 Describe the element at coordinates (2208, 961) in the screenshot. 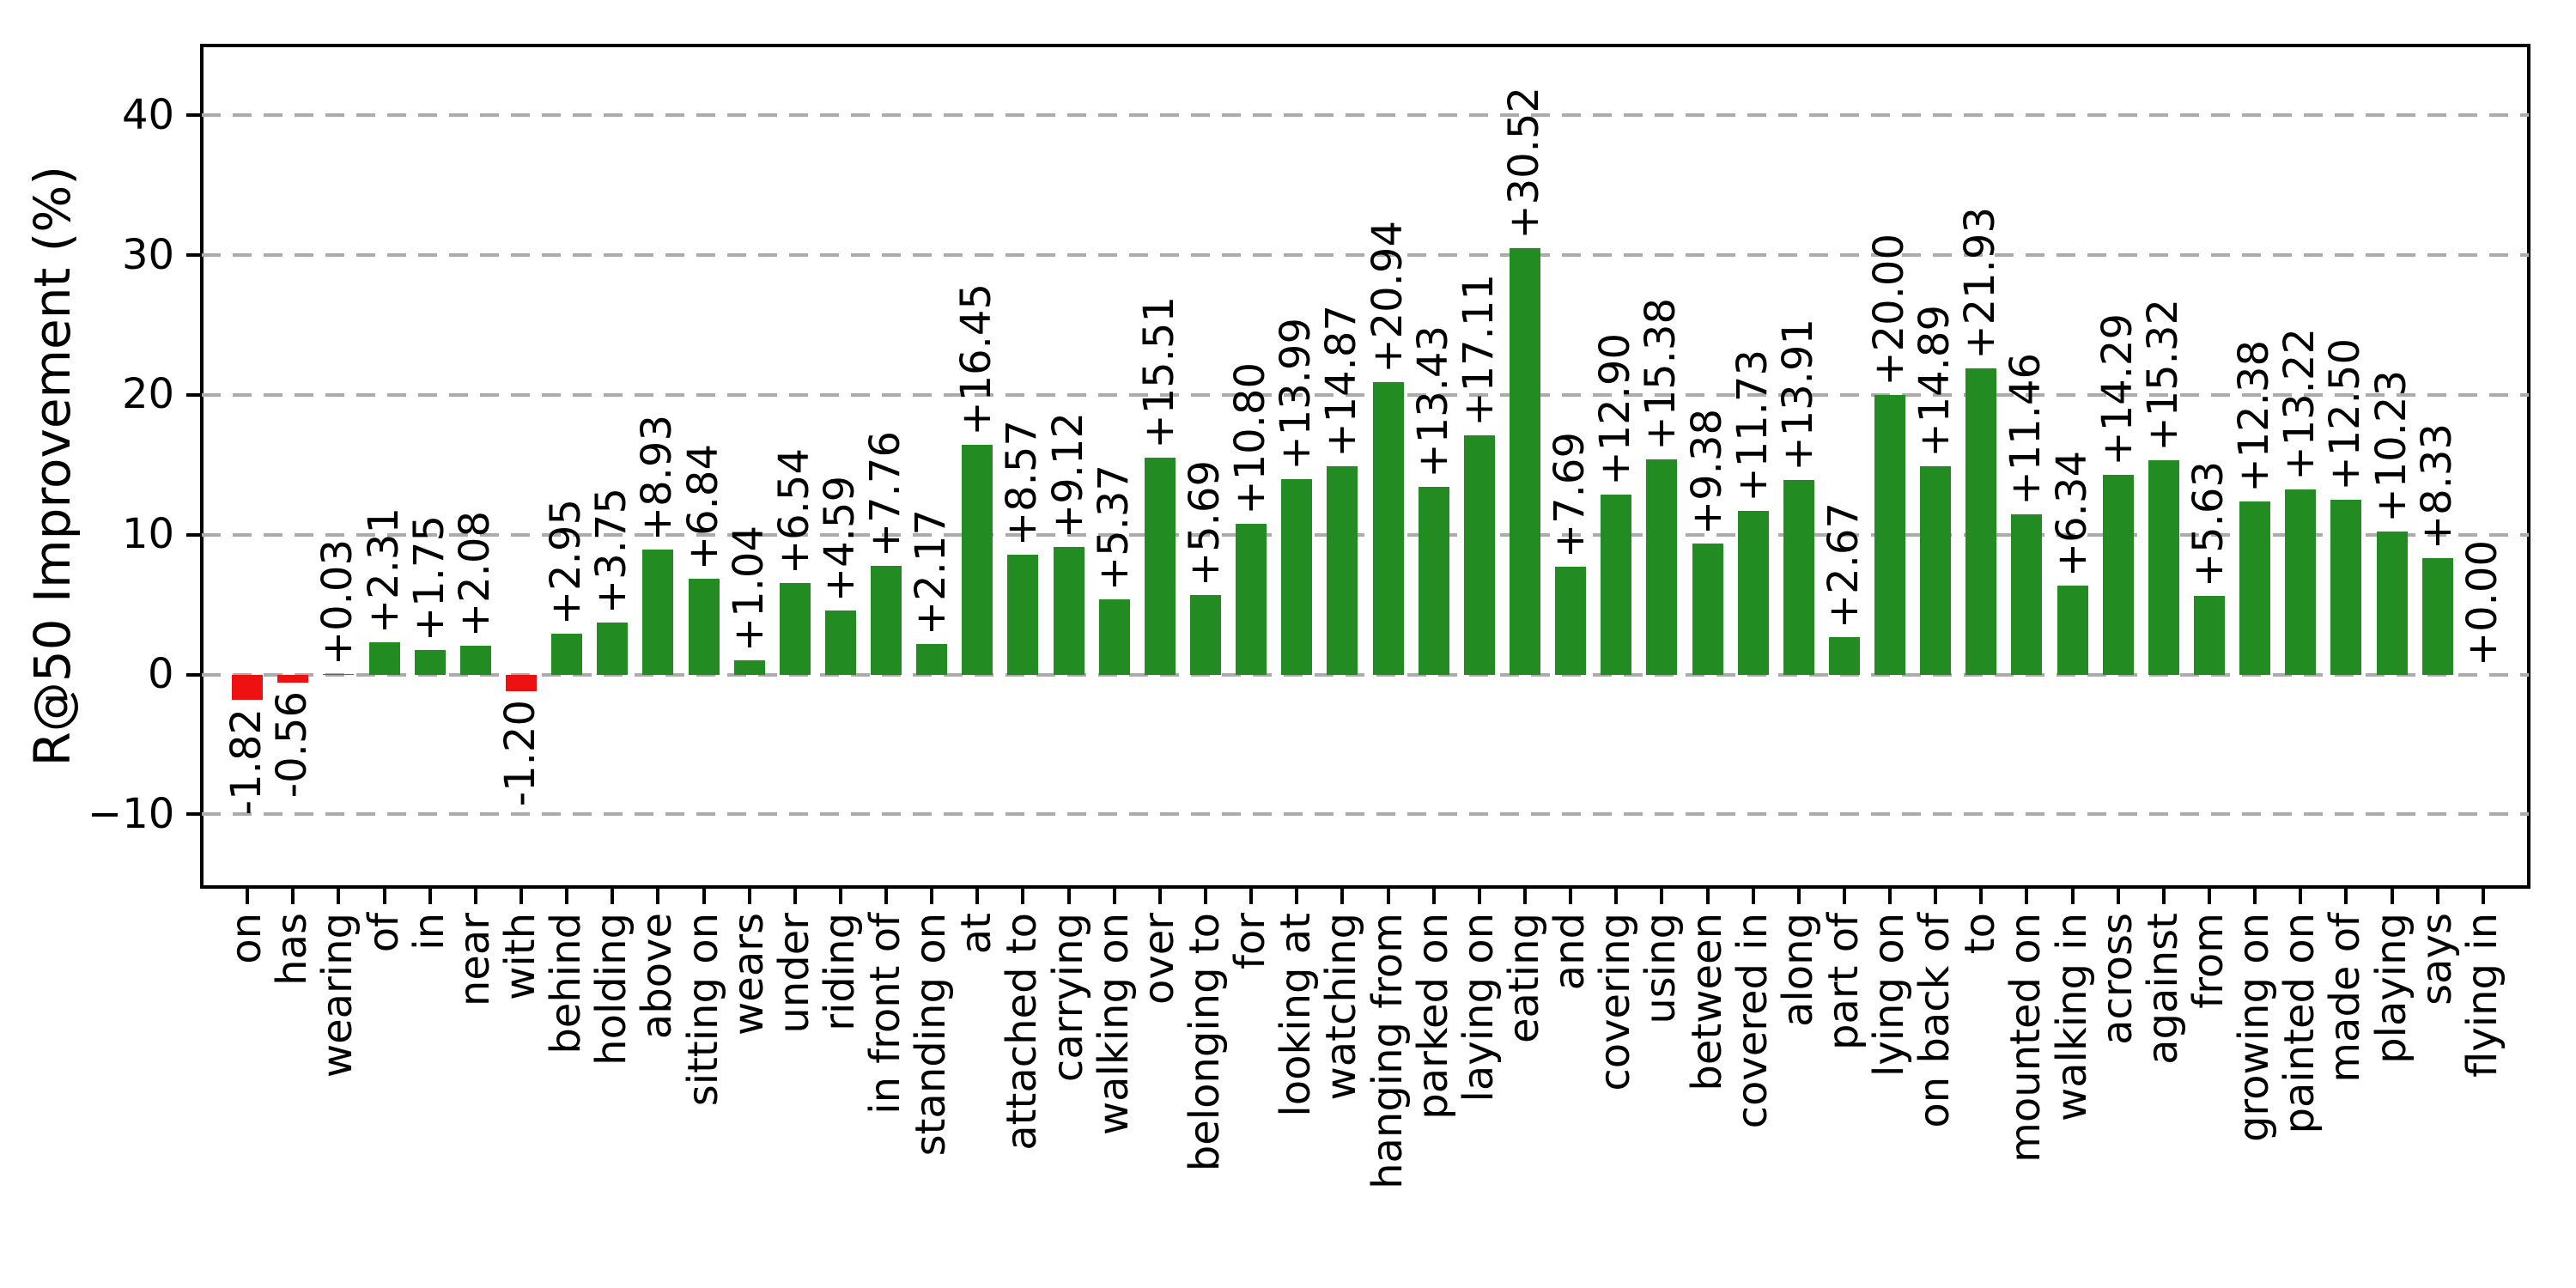

I see `x-tick-label: from` at that location.